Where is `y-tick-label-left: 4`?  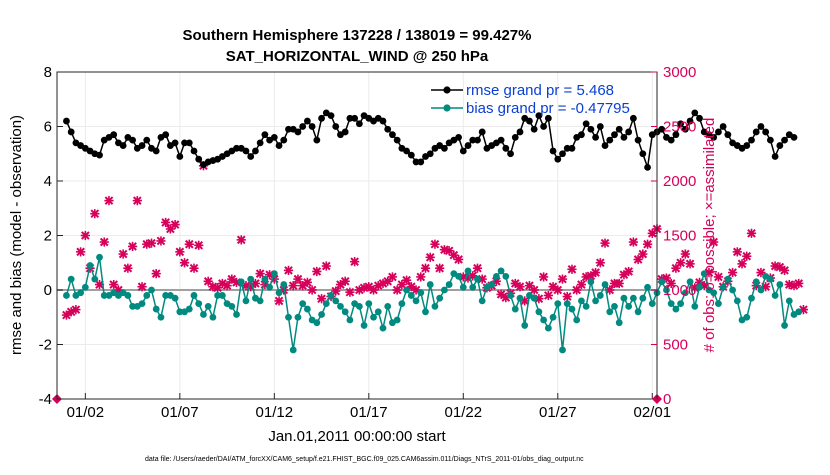 y-tick-label-left: 4 is located at coordinates (48, 181).